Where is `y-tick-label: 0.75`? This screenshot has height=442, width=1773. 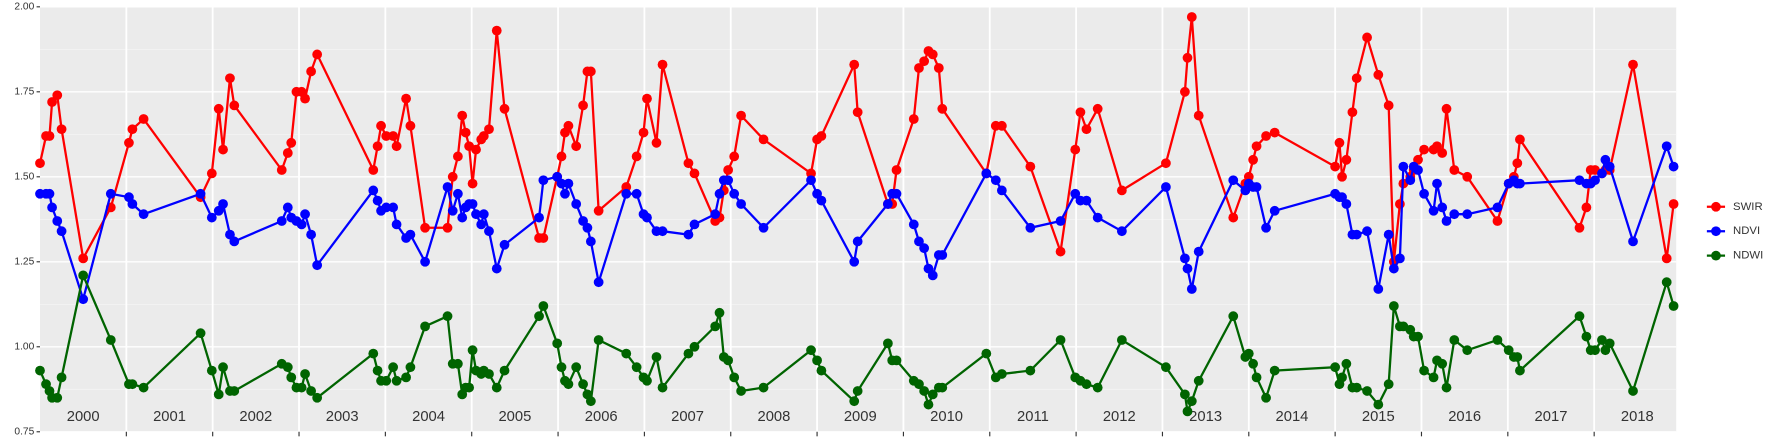 y-tick-label: 0.75 is located at coordinates (24, 431).